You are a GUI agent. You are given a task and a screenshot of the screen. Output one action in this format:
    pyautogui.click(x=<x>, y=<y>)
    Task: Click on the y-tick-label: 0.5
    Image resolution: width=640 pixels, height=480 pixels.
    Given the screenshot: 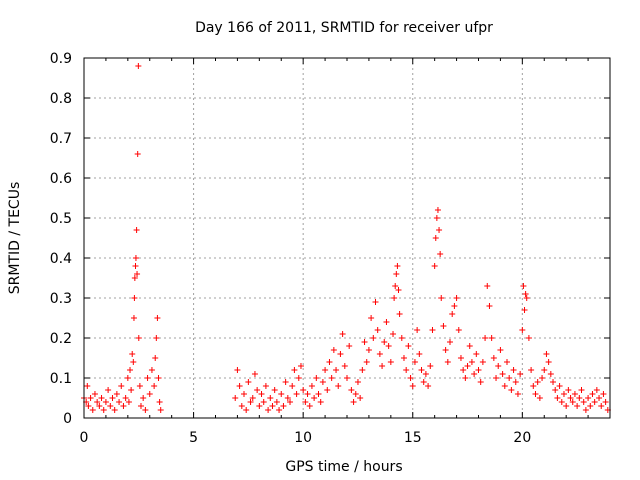 What is the action you would take?
    pyautogui.click(x=61, y=219)
    